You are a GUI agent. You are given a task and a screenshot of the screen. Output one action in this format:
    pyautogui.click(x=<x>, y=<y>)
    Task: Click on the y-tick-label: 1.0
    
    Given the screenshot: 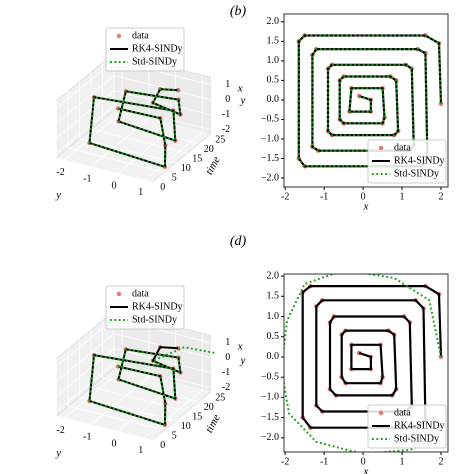 What is the action you would take?
    pyautogui.click(x=273, y=60)
    